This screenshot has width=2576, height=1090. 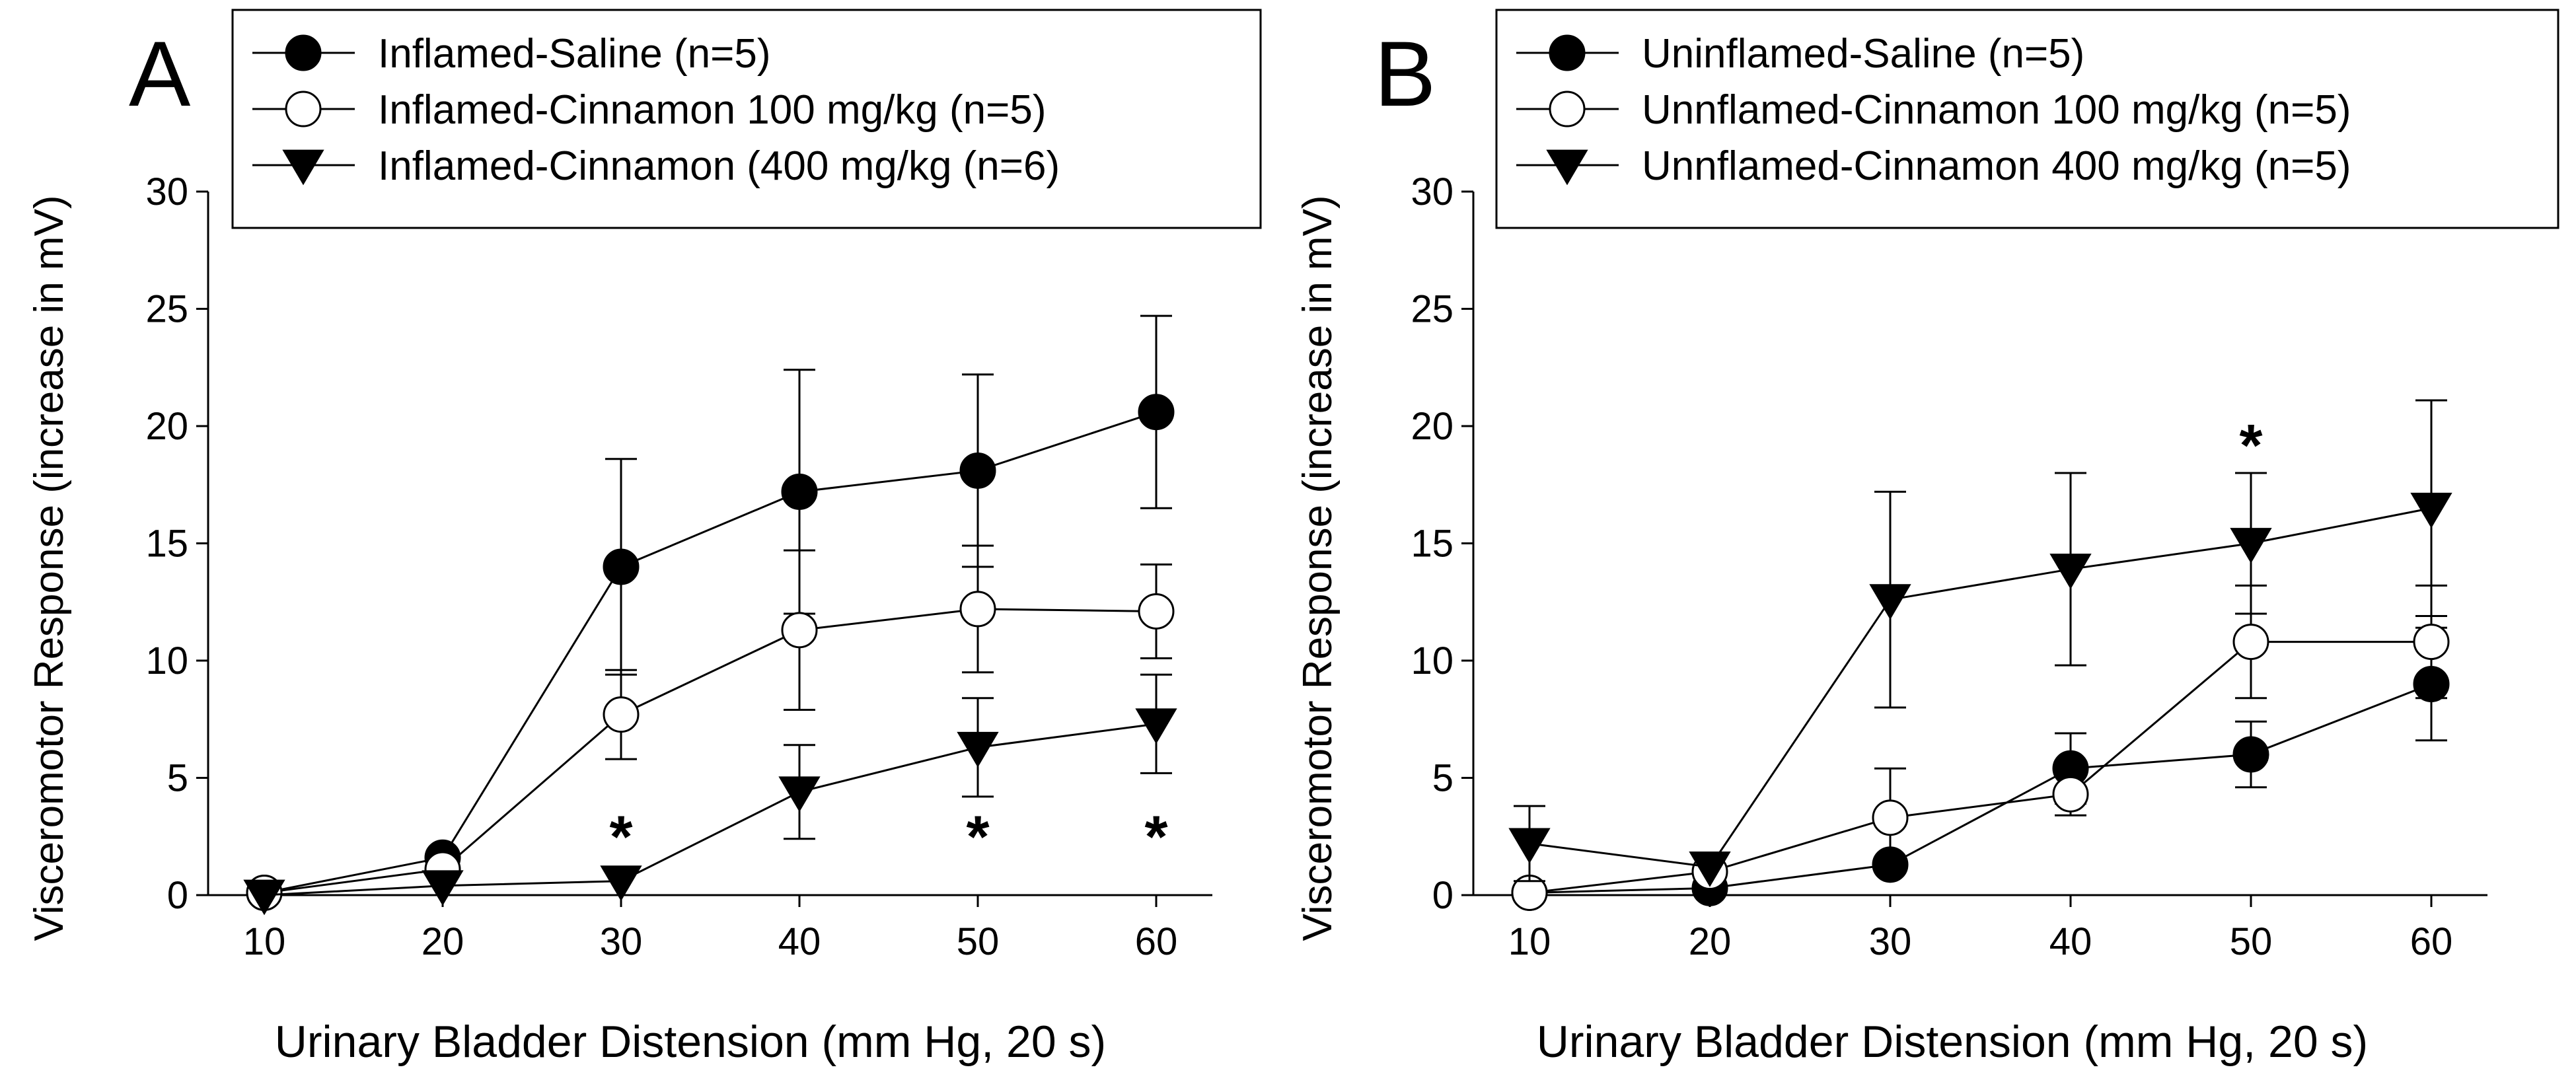 What do you see at coordinates (1996, 166) in the screenshot?
I see `panel-b-legend-label: Unnflamed-Cinnamon 400 mg/kg (n=5)` at bounding box center [1996, 166].